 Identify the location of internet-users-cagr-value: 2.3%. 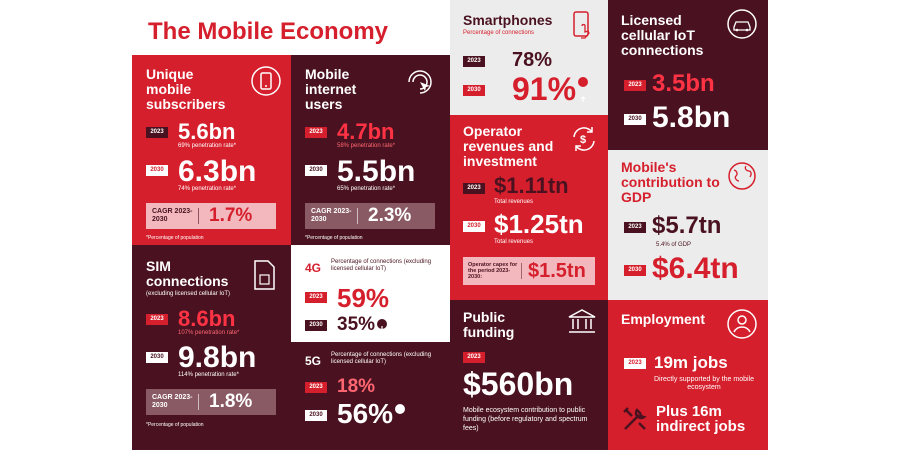
(390, 215).